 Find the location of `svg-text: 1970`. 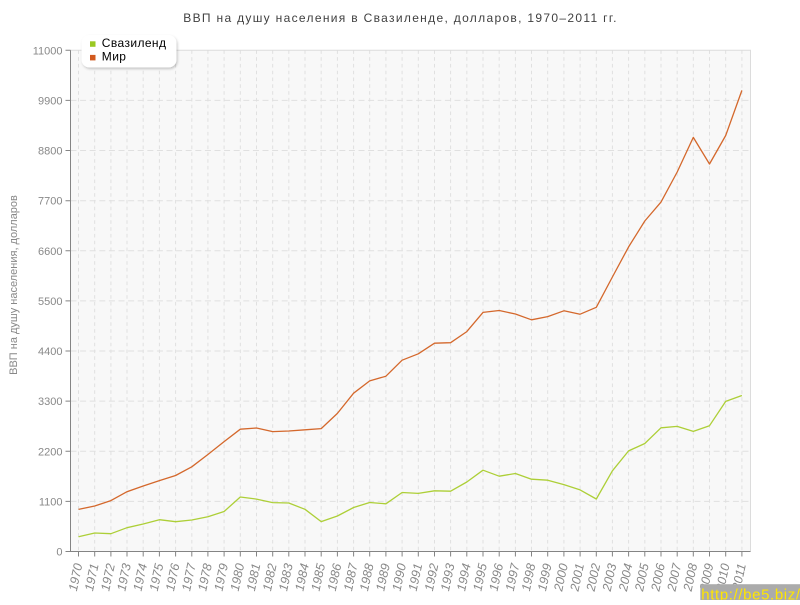

svg-text: 1970 is located at coordinates (75, 577).